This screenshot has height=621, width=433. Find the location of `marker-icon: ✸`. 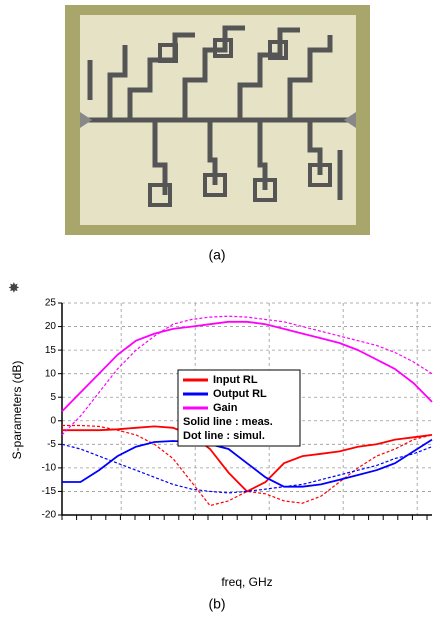

marker-icon: ✸ is located at coordinates (14, 288).